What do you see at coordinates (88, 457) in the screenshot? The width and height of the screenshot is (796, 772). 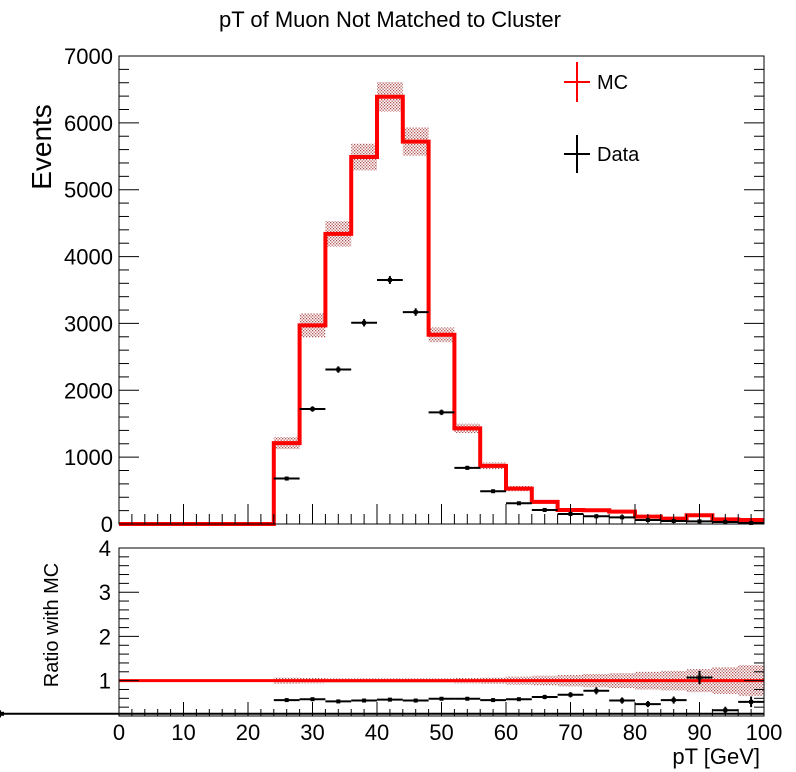 I see `y-tick-label: 1000` at bounding box center [88, 457].